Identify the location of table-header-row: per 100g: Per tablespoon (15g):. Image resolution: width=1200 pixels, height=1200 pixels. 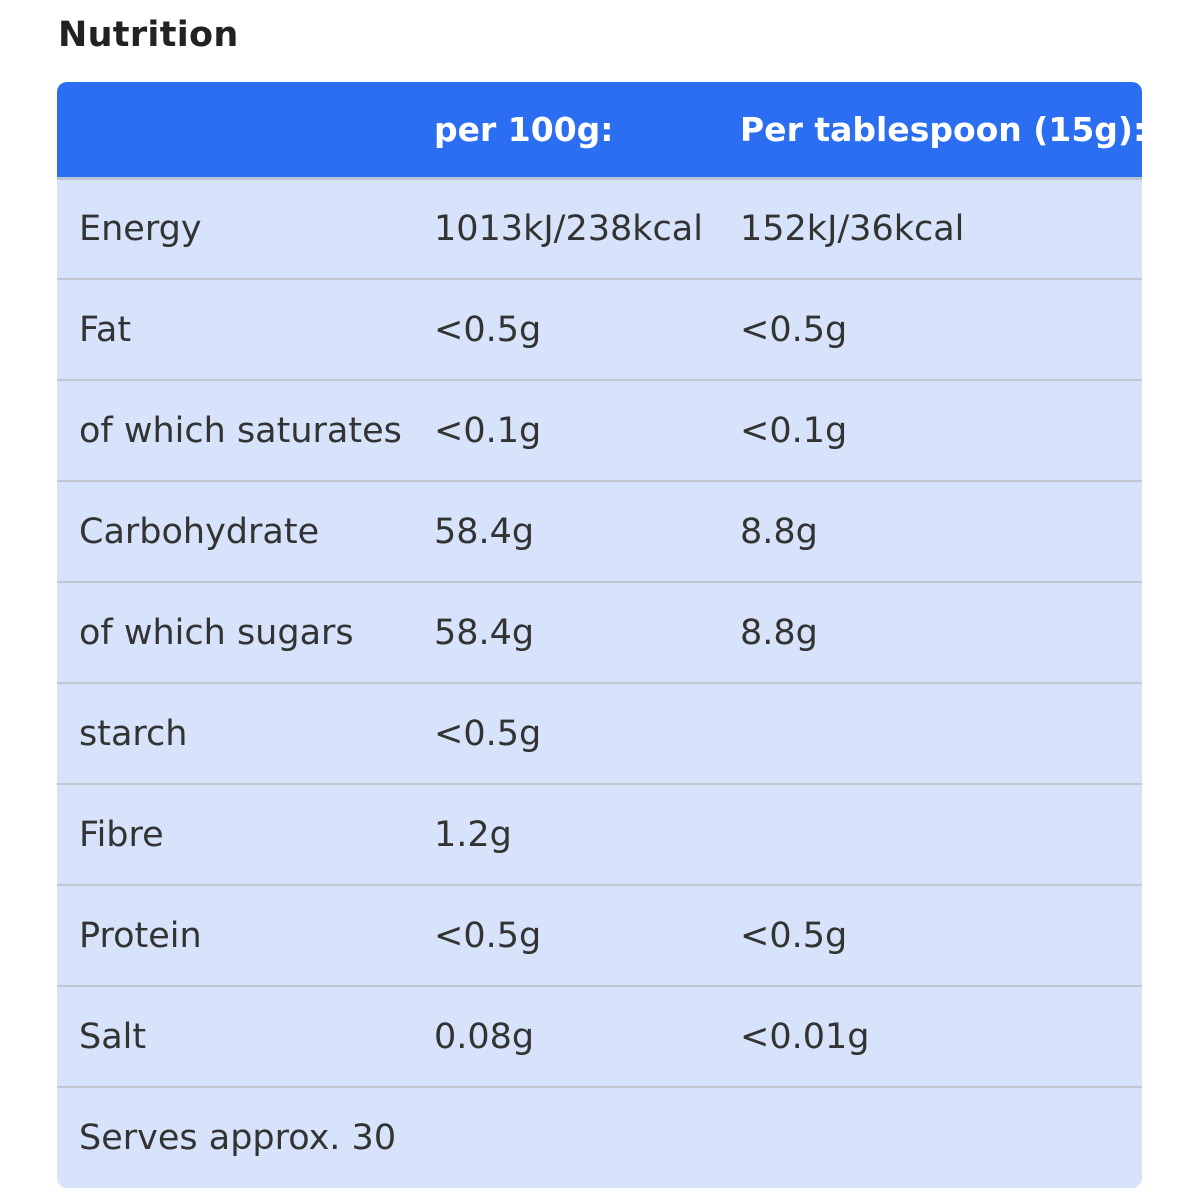
(599, 130).